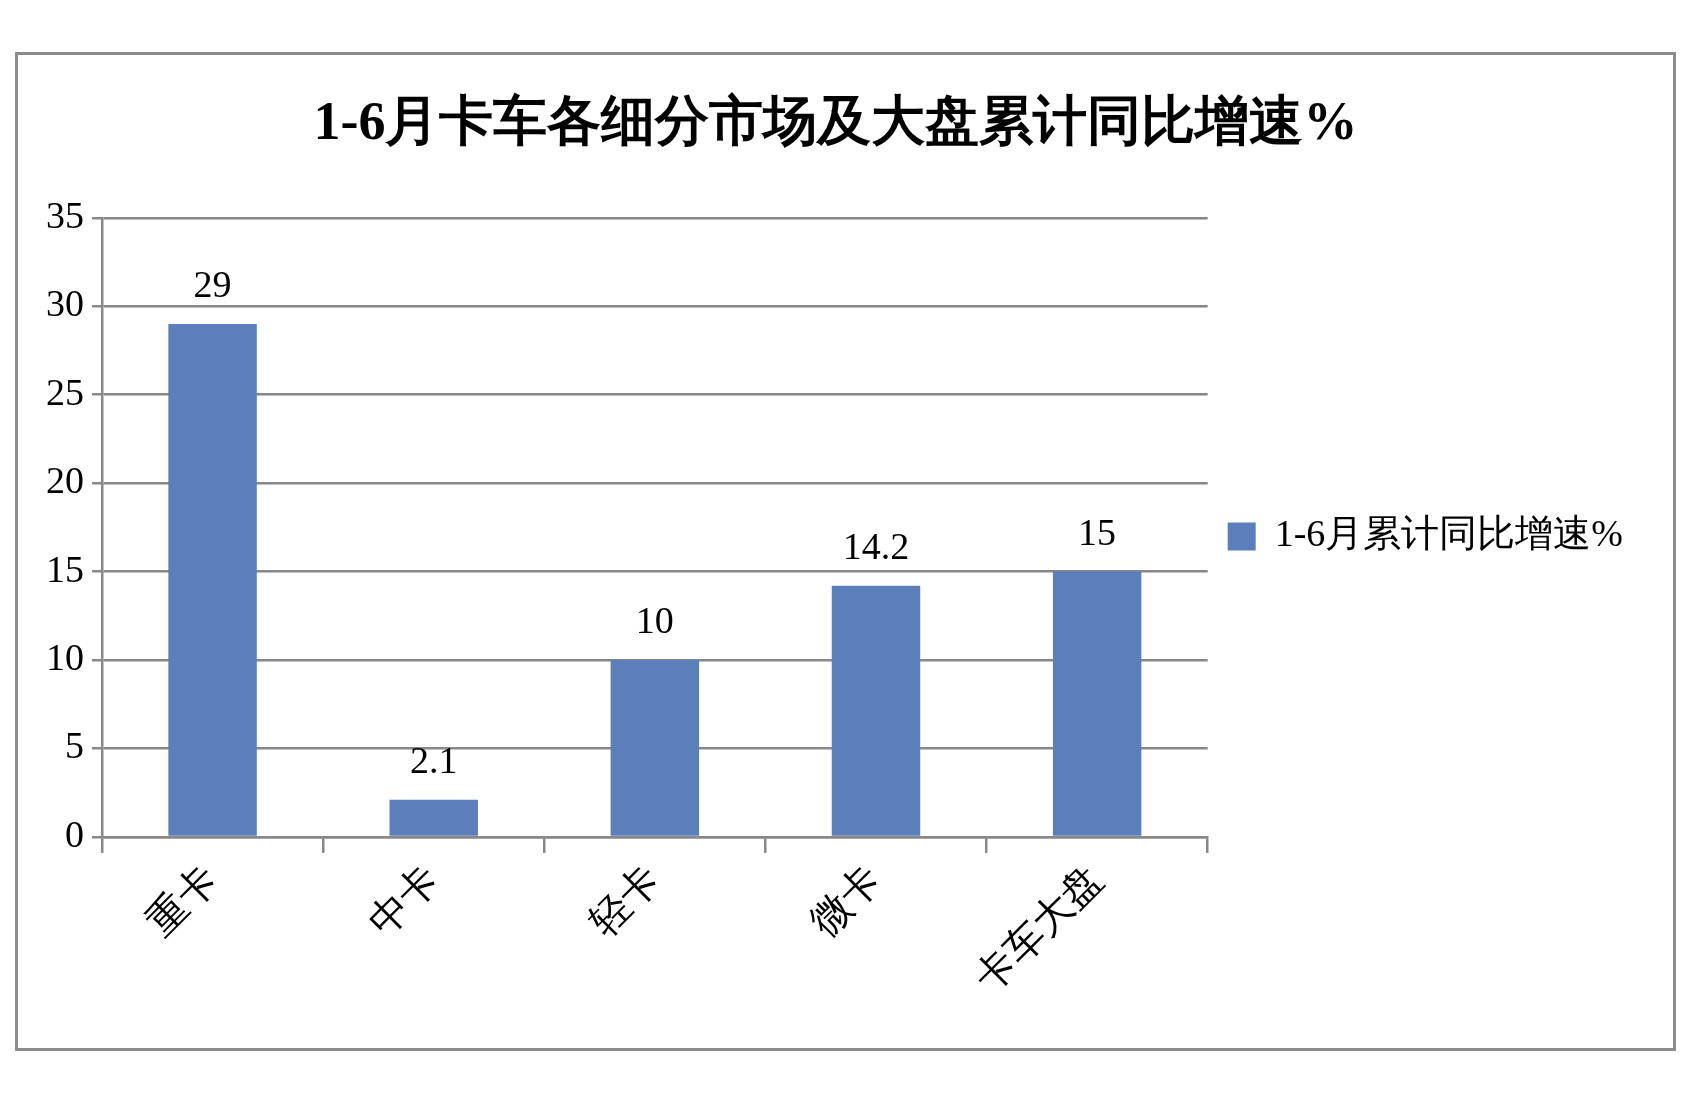  I want to click on data-label: 2.1, so click(433, 759).